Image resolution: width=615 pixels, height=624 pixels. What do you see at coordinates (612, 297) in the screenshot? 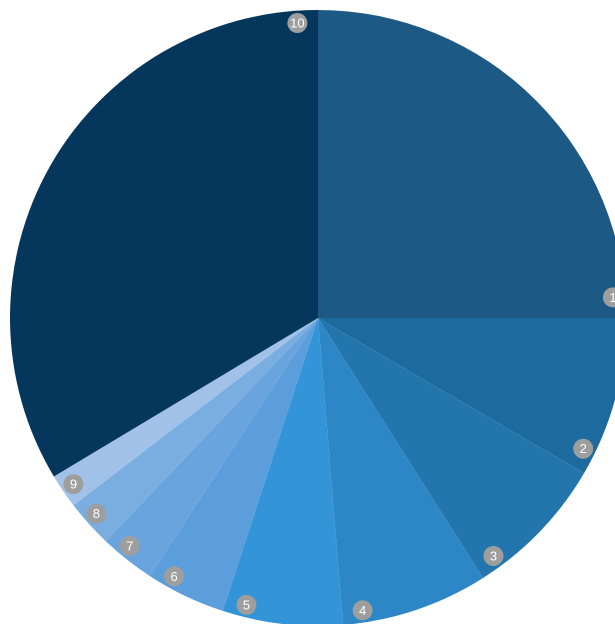
I see `label-text: 1` at bounding box center [612, 297].